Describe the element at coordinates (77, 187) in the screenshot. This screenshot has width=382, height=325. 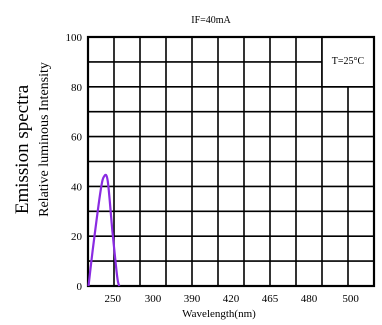
I see `y-tick-label: 40` at that location.